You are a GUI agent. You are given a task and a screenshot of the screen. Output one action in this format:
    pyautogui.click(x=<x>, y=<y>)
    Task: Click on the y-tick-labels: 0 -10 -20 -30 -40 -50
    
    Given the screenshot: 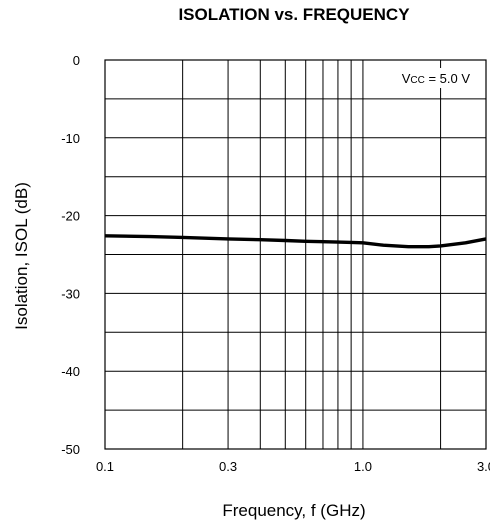 What is the action you would take?
    pyautogui.click(x=70, y=255)
    